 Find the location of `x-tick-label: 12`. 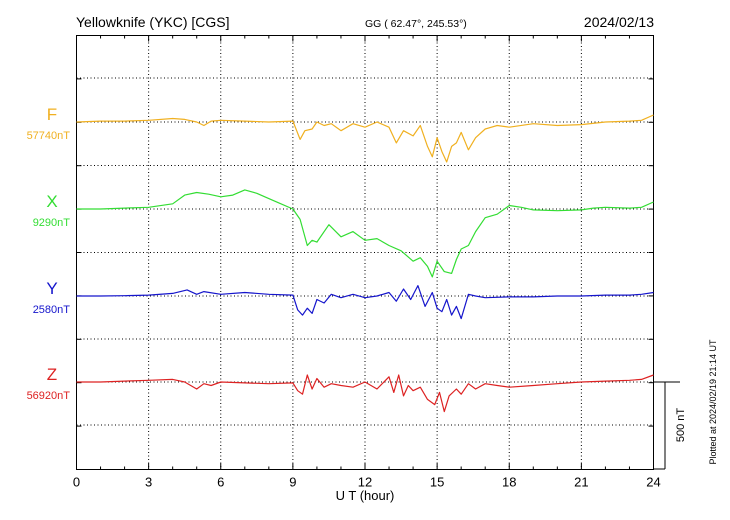

x-tick-label: 12 is located at coordinates (365, 482).